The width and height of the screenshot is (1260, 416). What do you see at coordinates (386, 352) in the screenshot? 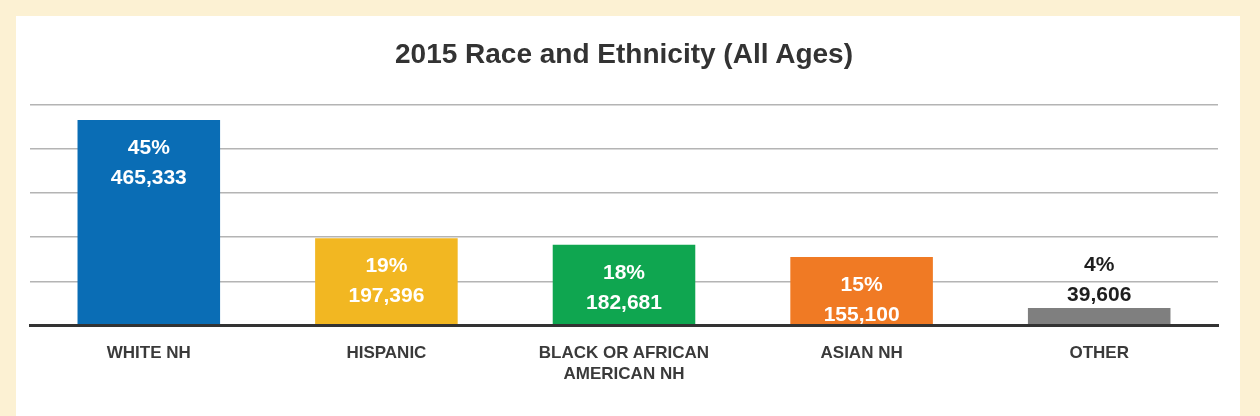
I see `x-tick-label: HISPANIC` at bounding box center [386, 352].